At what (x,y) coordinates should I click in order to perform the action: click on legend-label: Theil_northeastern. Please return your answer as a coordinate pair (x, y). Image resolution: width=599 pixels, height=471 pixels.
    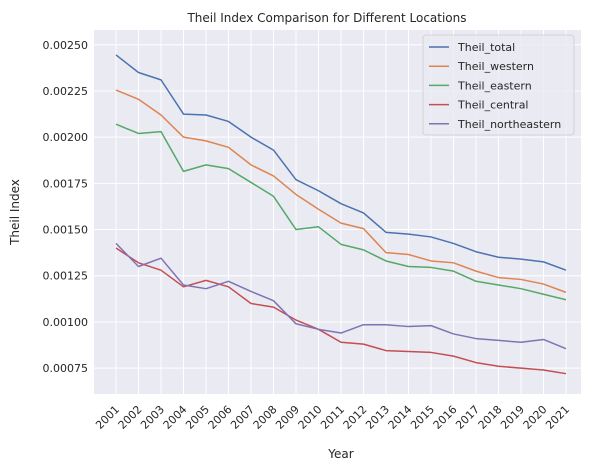
    Looking at the image, I should click on (509, 124).